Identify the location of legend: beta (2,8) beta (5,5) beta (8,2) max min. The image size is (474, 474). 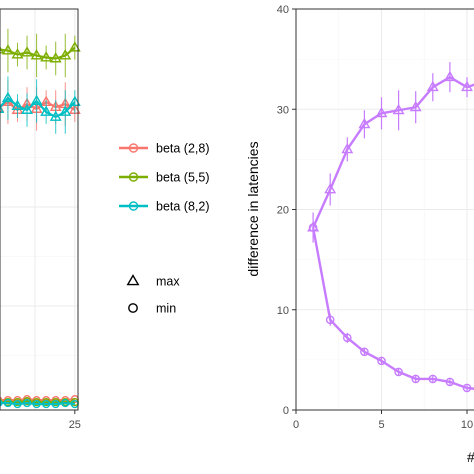
(164, 229).